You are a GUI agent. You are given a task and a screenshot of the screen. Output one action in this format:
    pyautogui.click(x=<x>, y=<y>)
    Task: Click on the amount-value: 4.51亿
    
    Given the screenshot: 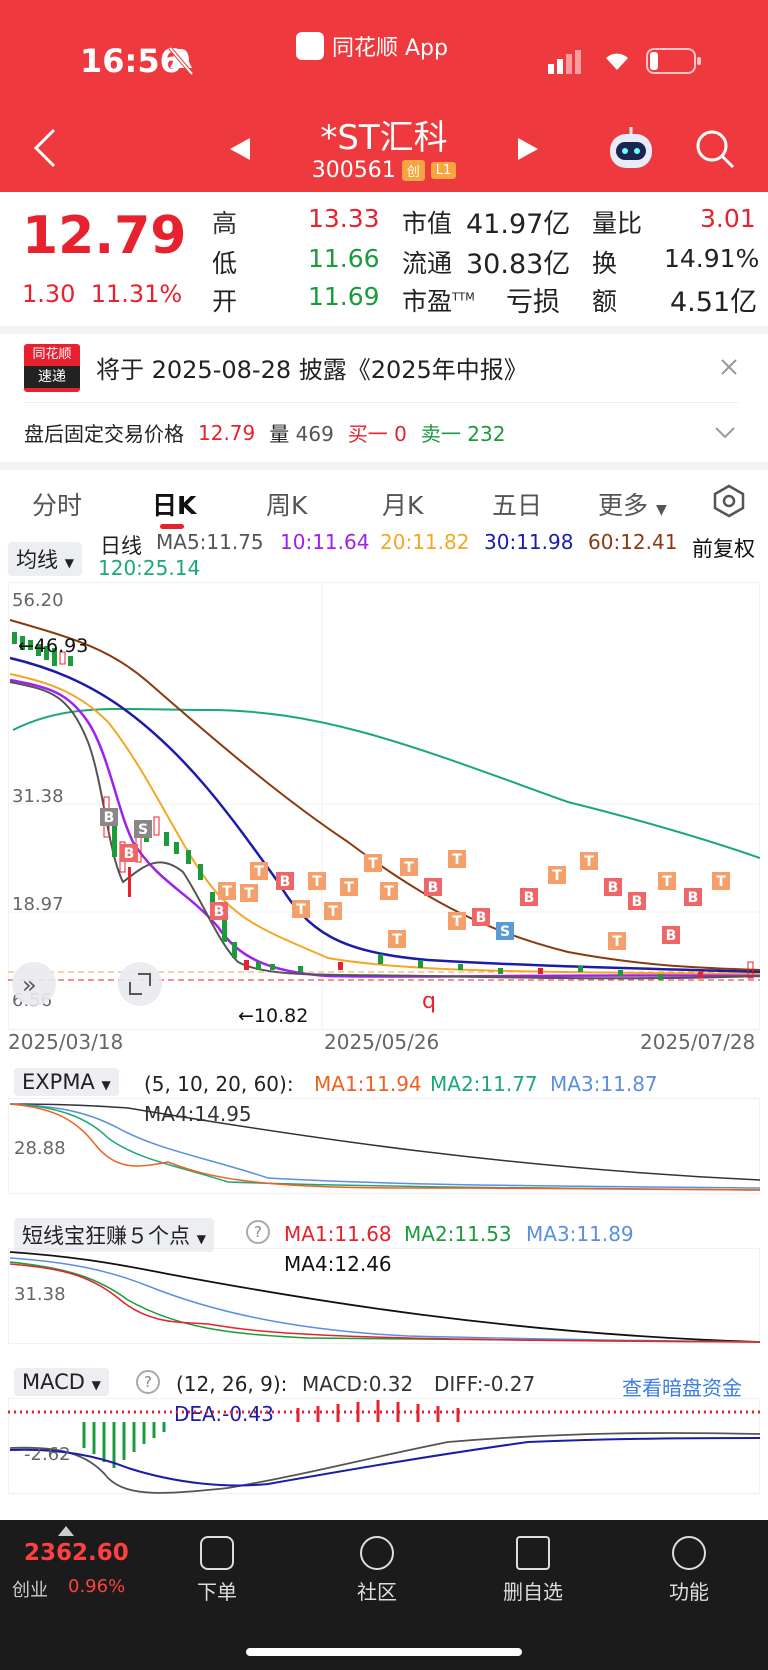 What is the action you would take?
    pyautogui.click(x=714, y=302)
    